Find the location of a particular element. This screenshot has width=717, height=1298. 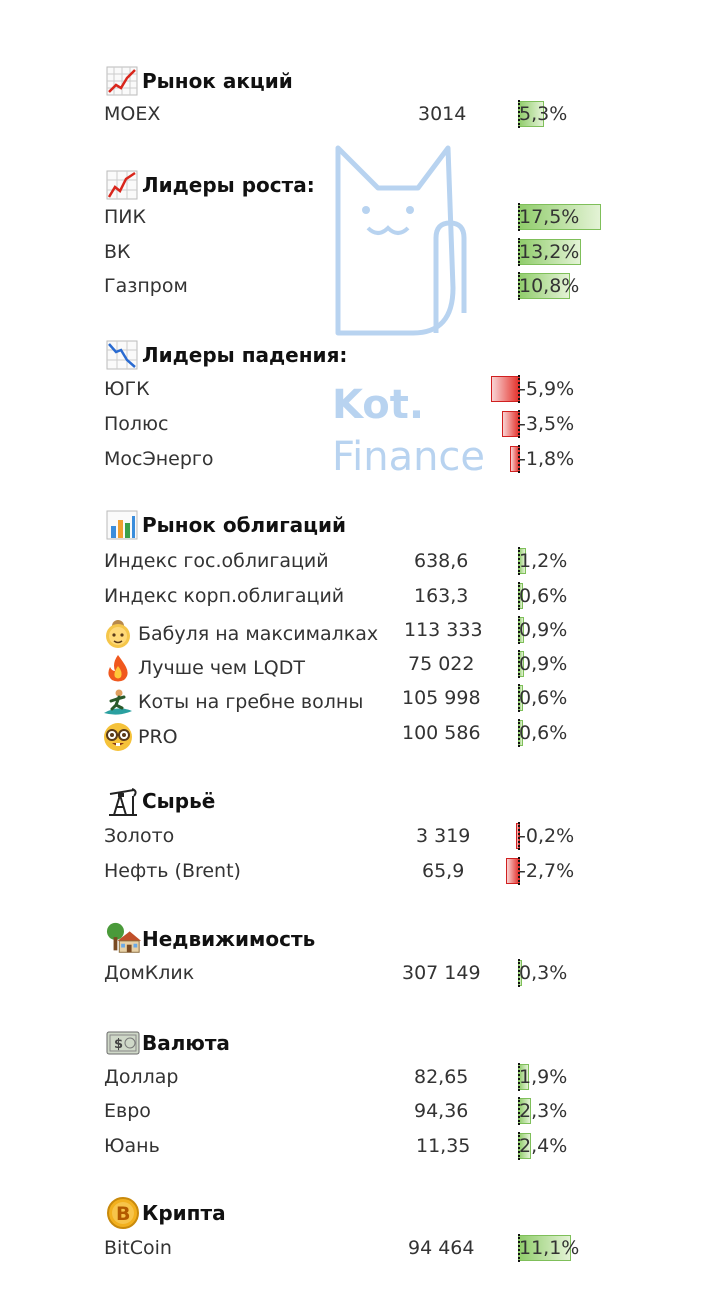

row-name: ВК is located at coordinates (117, 252).